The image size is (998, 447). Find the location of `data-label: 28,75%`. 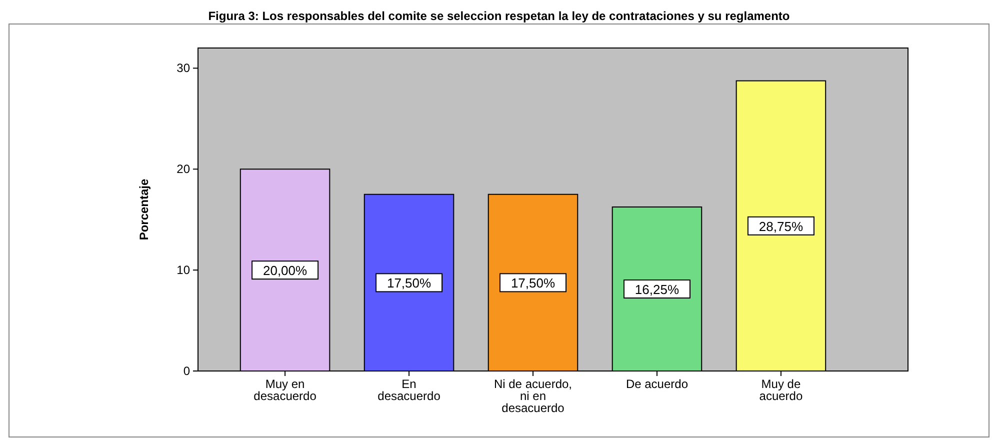

data-label: 28,75% is located at coordinates (781, 226).